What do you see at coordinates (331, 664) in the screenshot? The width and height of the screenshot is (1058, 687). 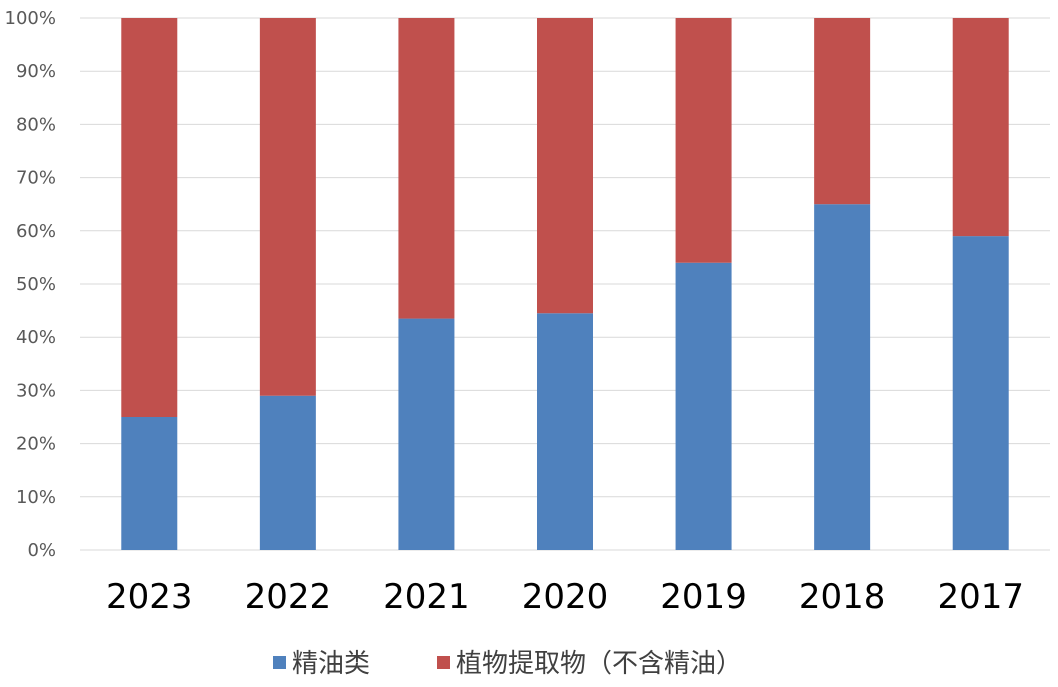 I see `legend-label: 精油类` at bounding box center [331, 664].